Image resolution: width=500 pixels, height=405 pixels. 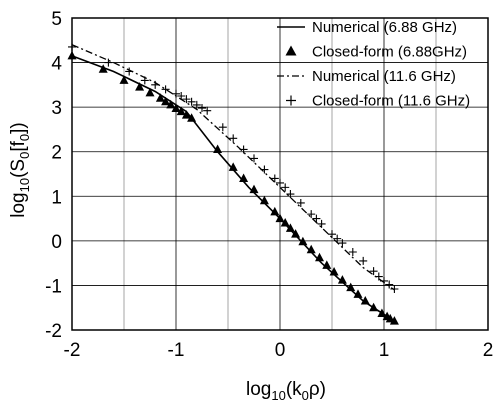 I want to click on y-tick-label: 1, so click(x=56, y=197).